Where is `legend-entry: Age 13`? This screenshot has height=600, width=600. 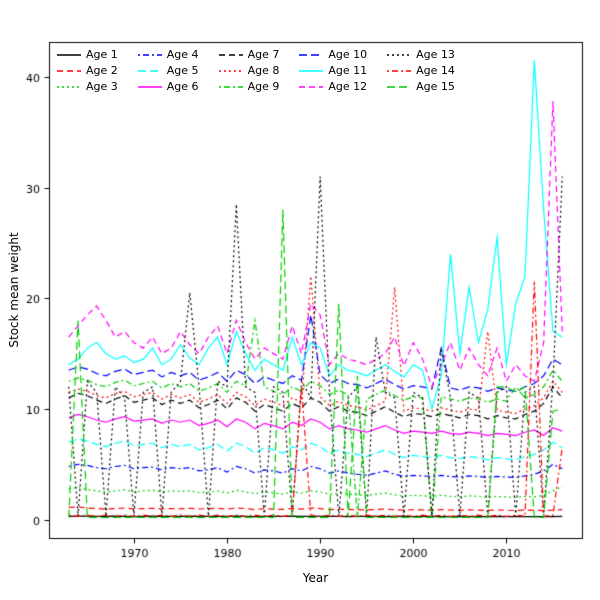
legend-entry: Age 13 is located at coordinates (421, 55).